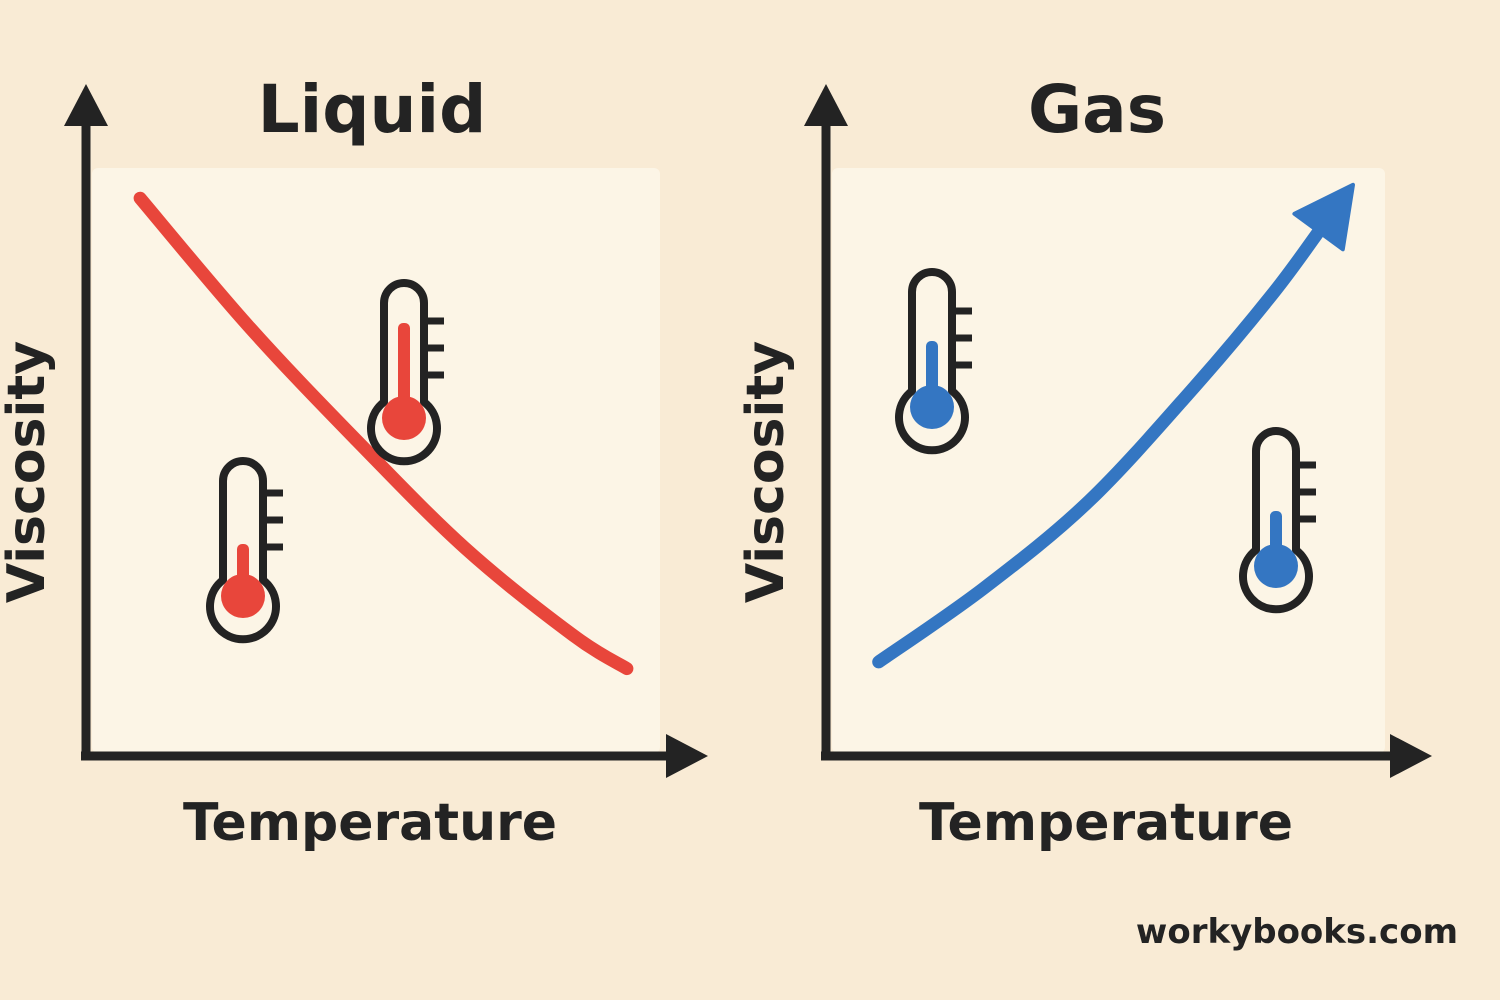  What do you see at coordinates (370, 823) in the screenshot?
I see `liquid-x-axis-label: Temperature` at bounding box center [370, 823].